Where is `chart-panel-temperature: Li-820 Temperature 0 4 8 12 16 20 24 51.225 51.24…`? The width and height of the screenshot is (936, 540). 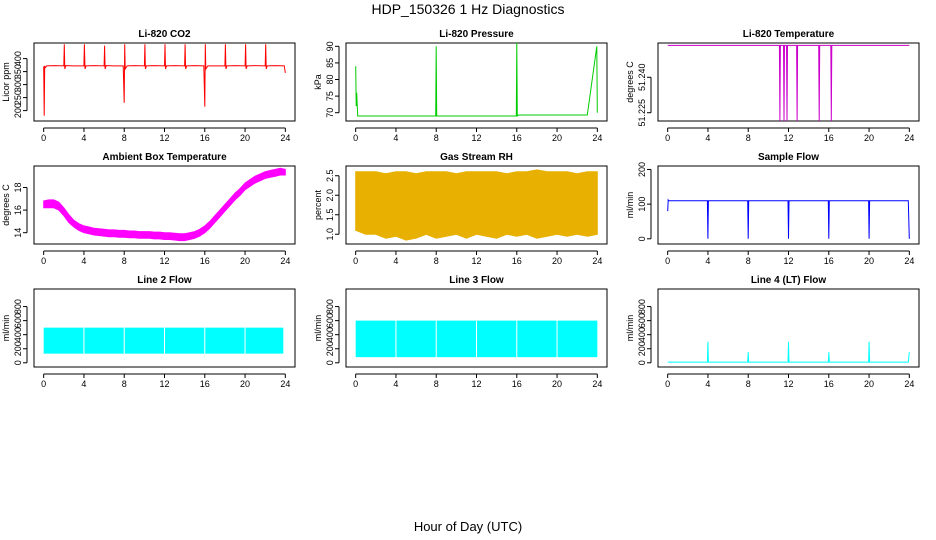
chart-panel-temperature: Li-820 Temperature 0 4 8 12 16 20 24 51.225 51.24… is located at coordinates (772, 86).